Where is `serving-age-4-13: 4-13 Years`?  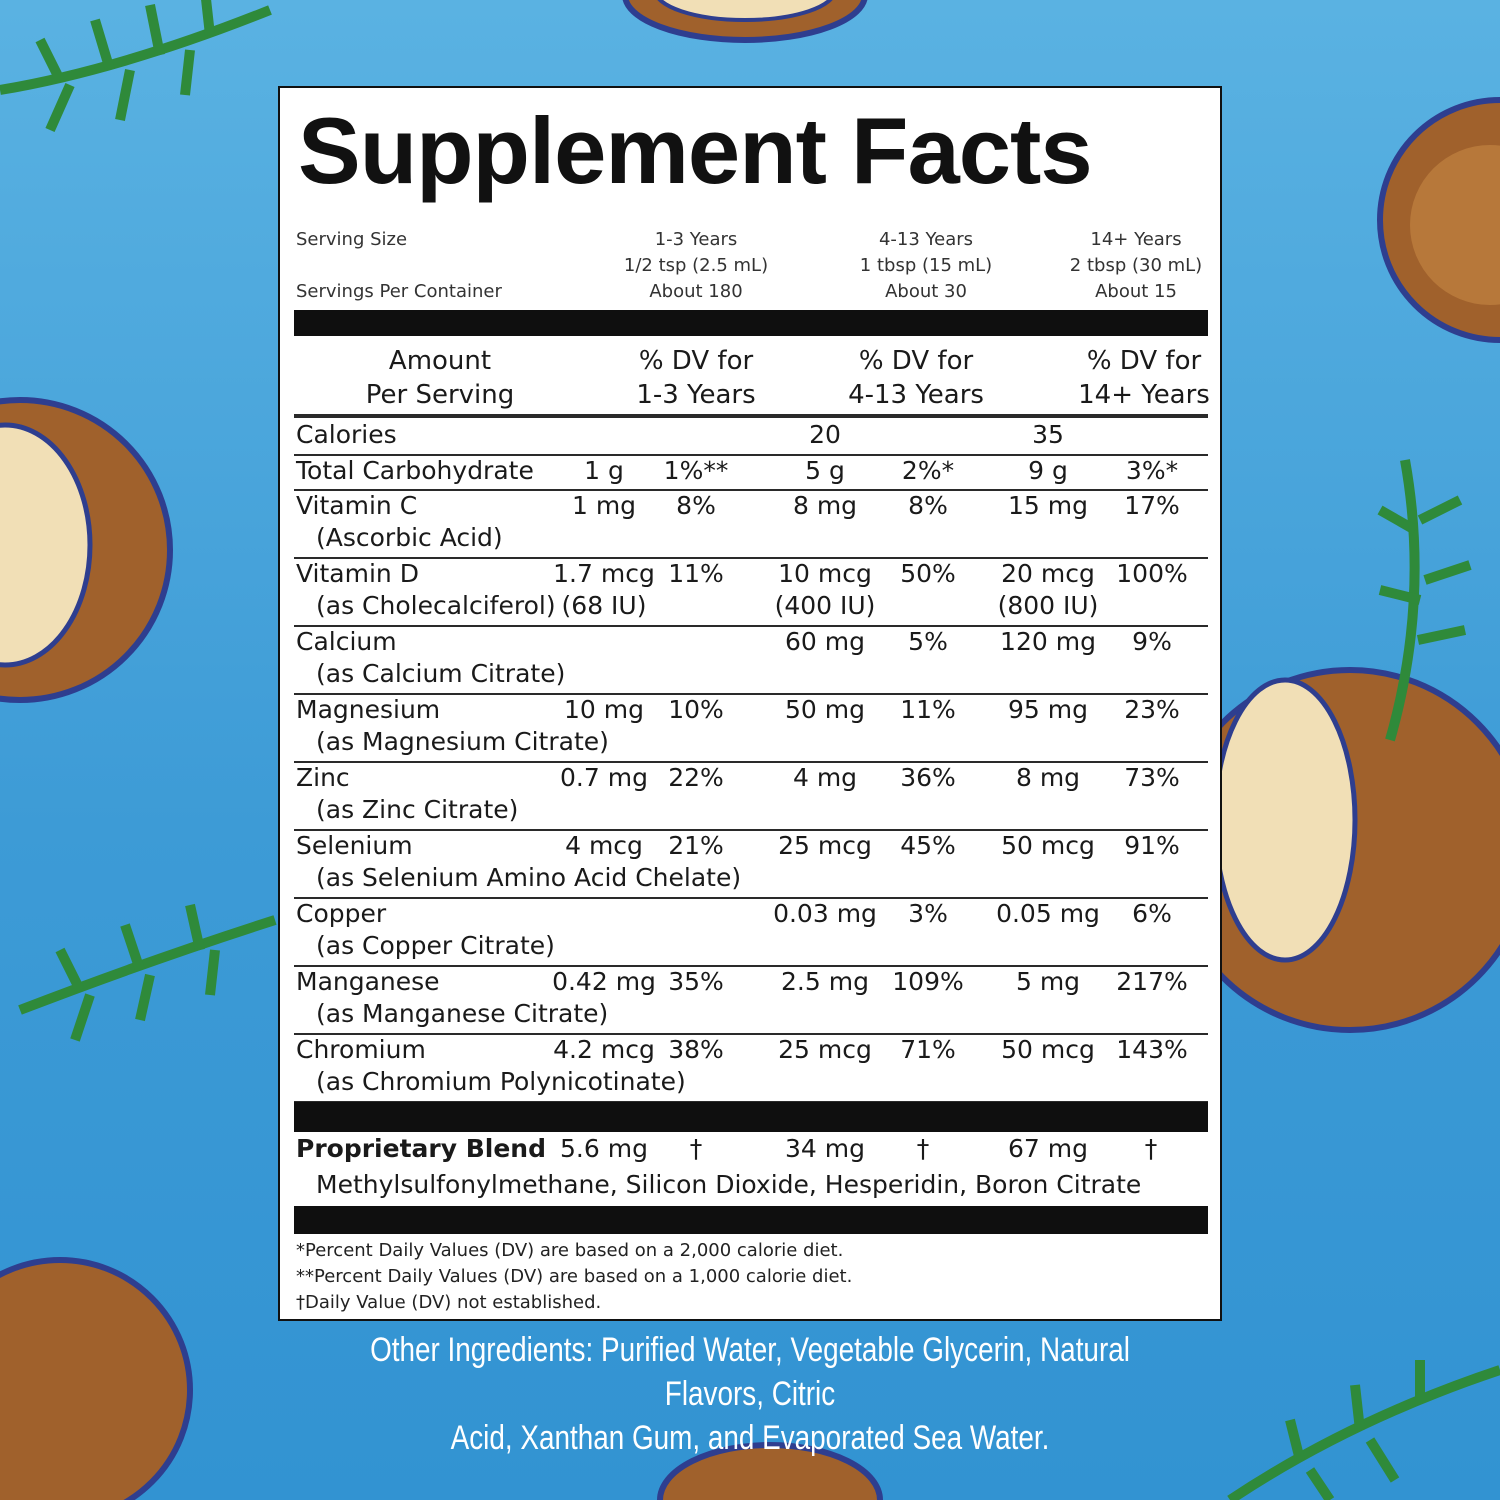 serving-age-4-13: 4-13 Years is located at coordinates (926, 239).